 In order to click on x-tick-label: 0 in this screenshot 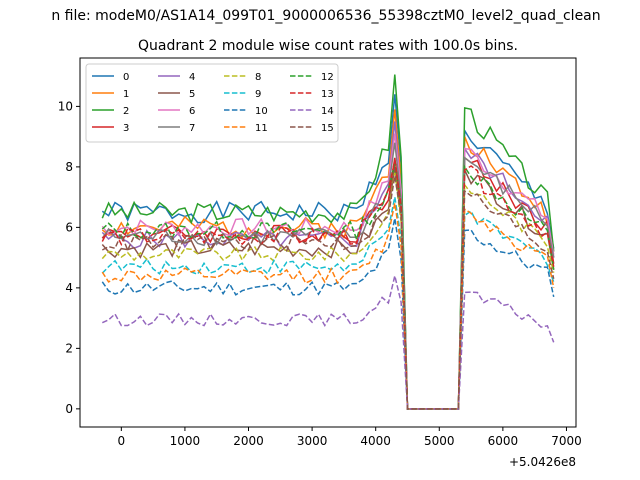, I will do `click(122, 441)`.